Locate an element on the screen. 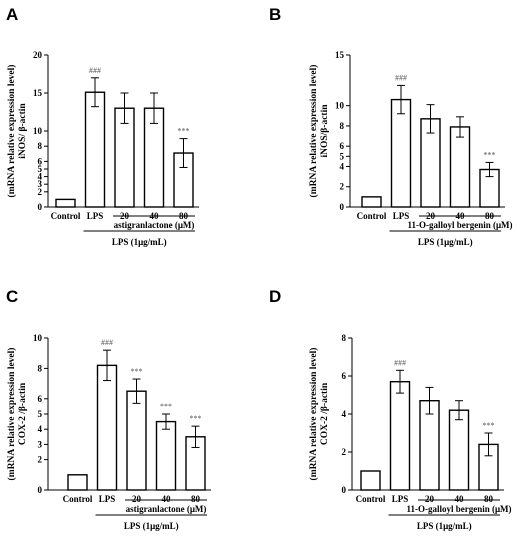 This screenshot has width=521, height=550. y-axis-label: iNOS/ β-actin is located at coordinates (23, 131).